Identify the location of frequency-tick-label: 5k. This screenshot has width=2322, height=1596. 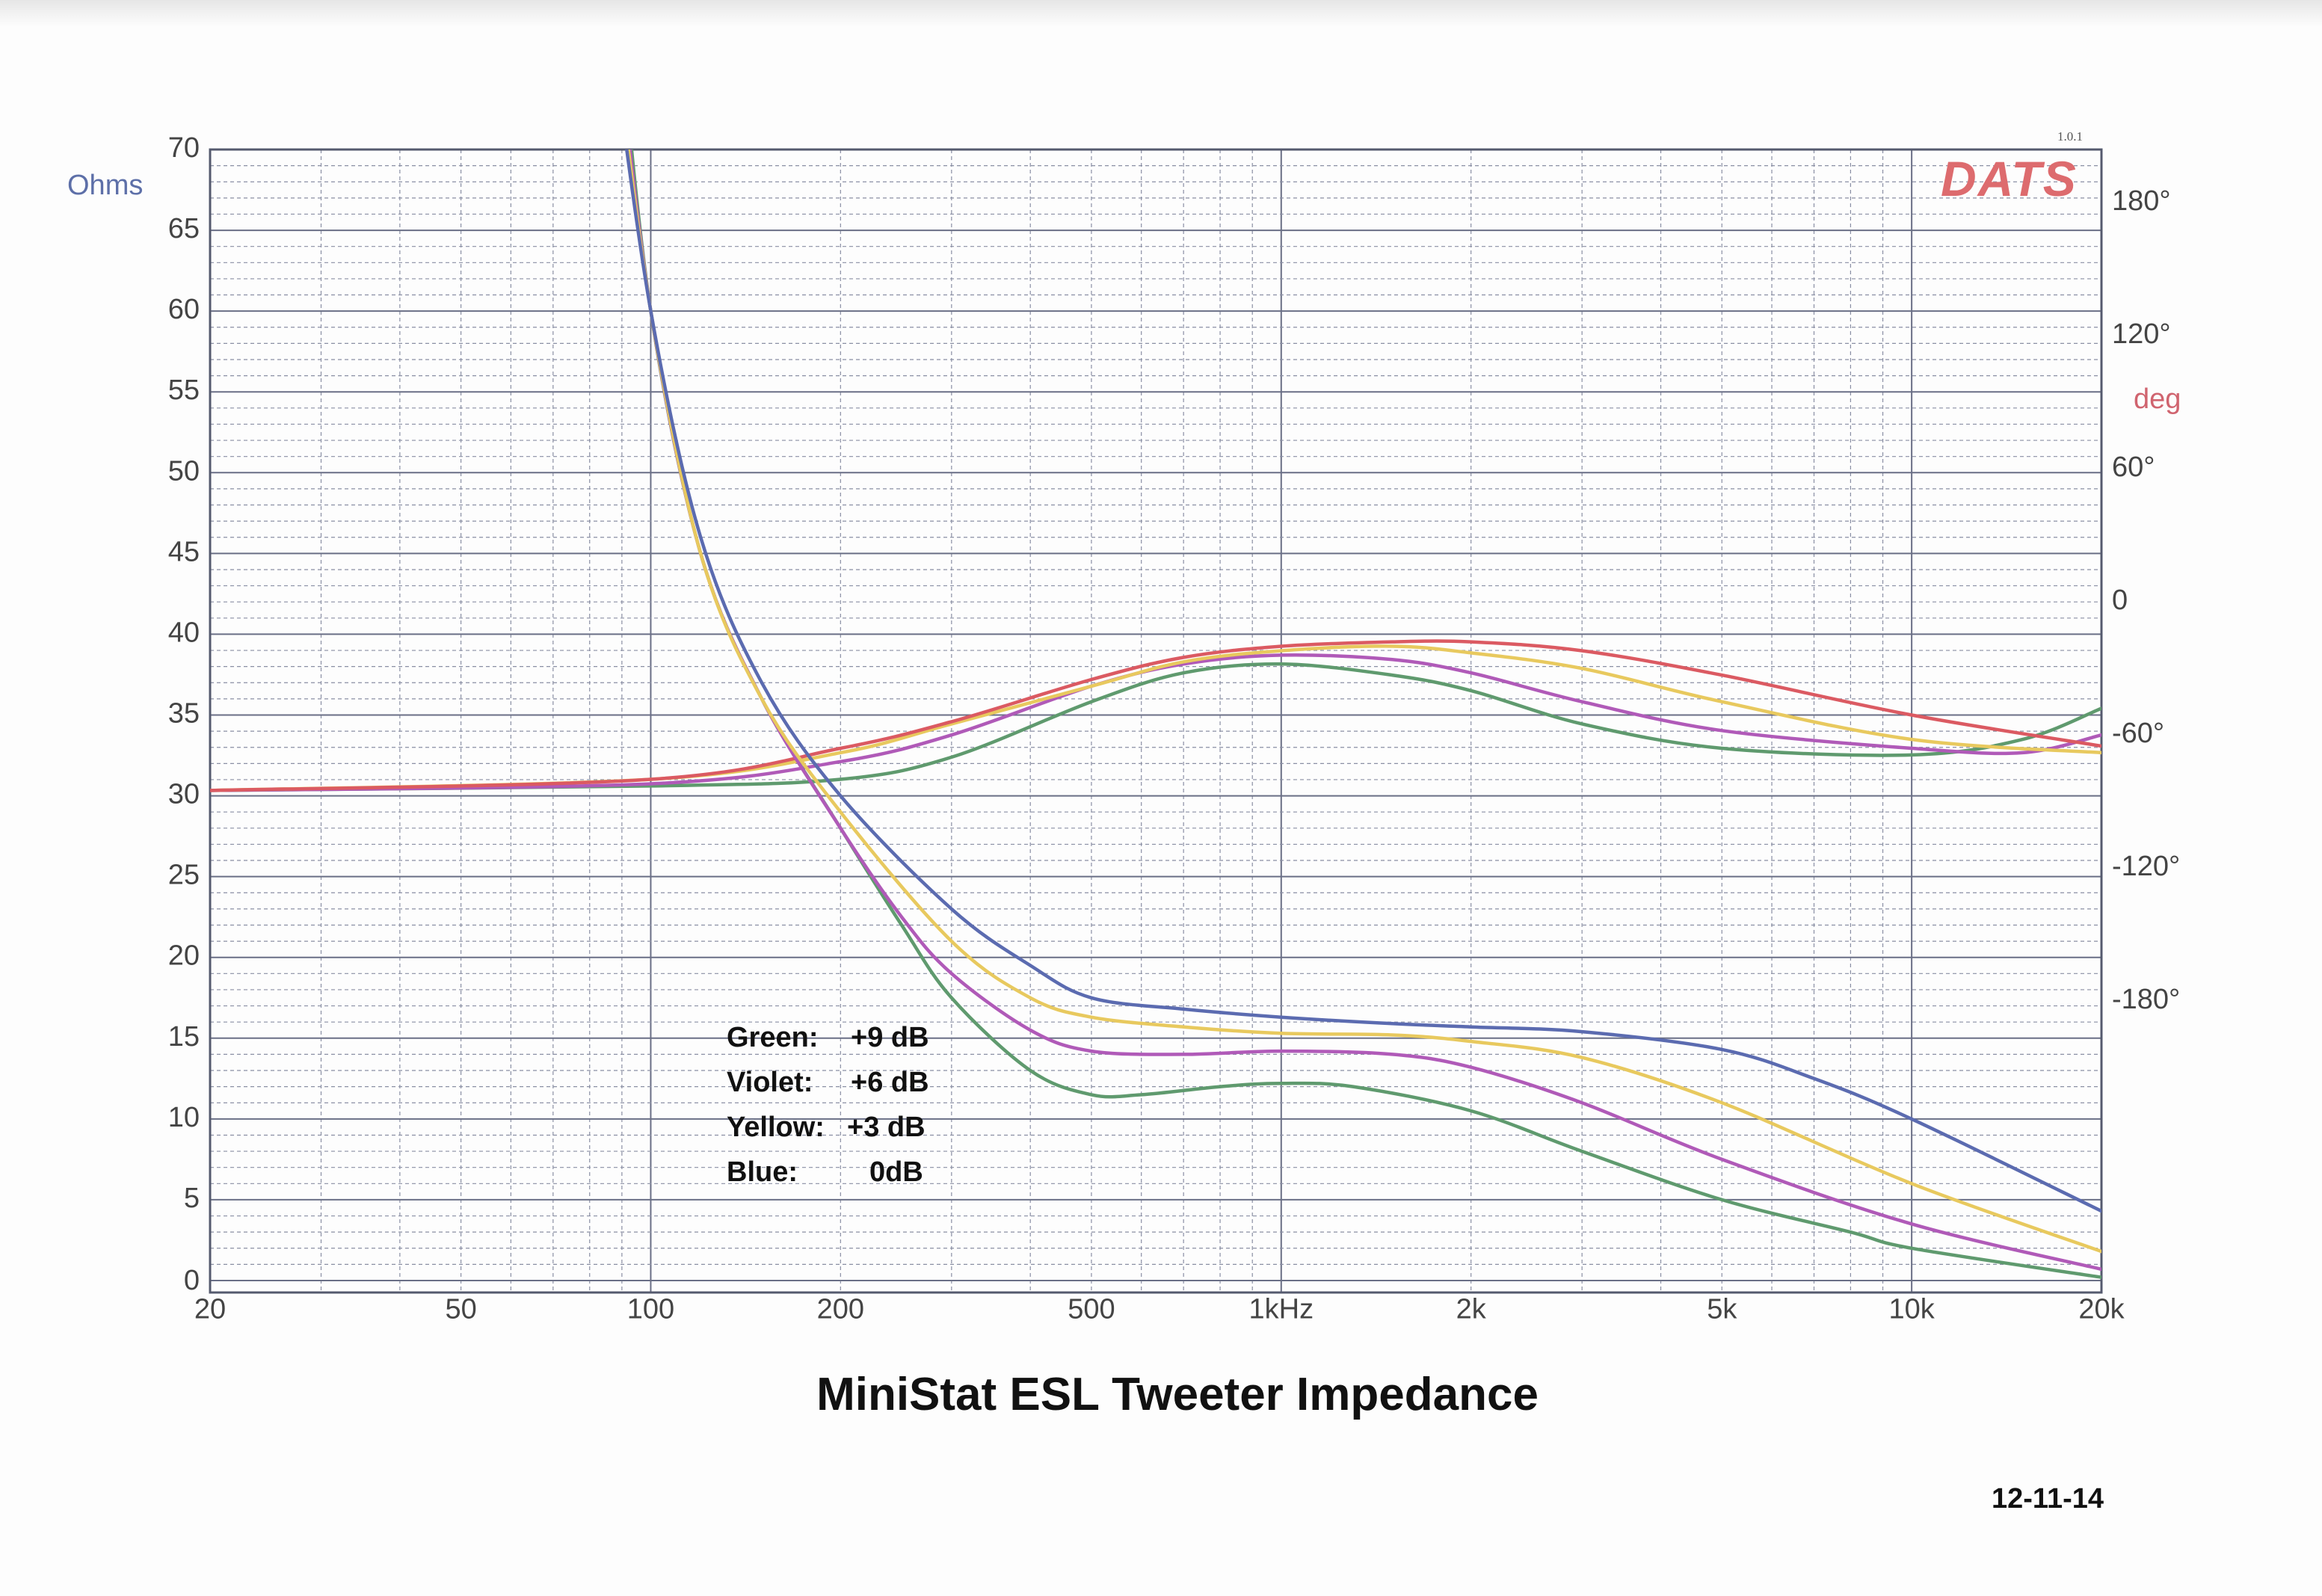
(1722, 1309).